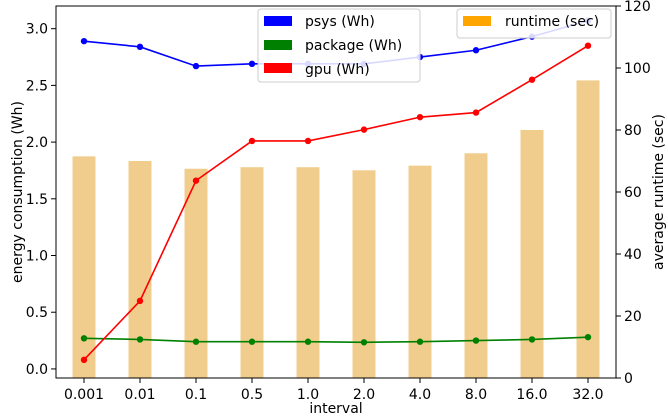  Describe the element at coordinates (587, 395) in the screenshot. I see `x-tick-label-32.0: 32.0` at that location.